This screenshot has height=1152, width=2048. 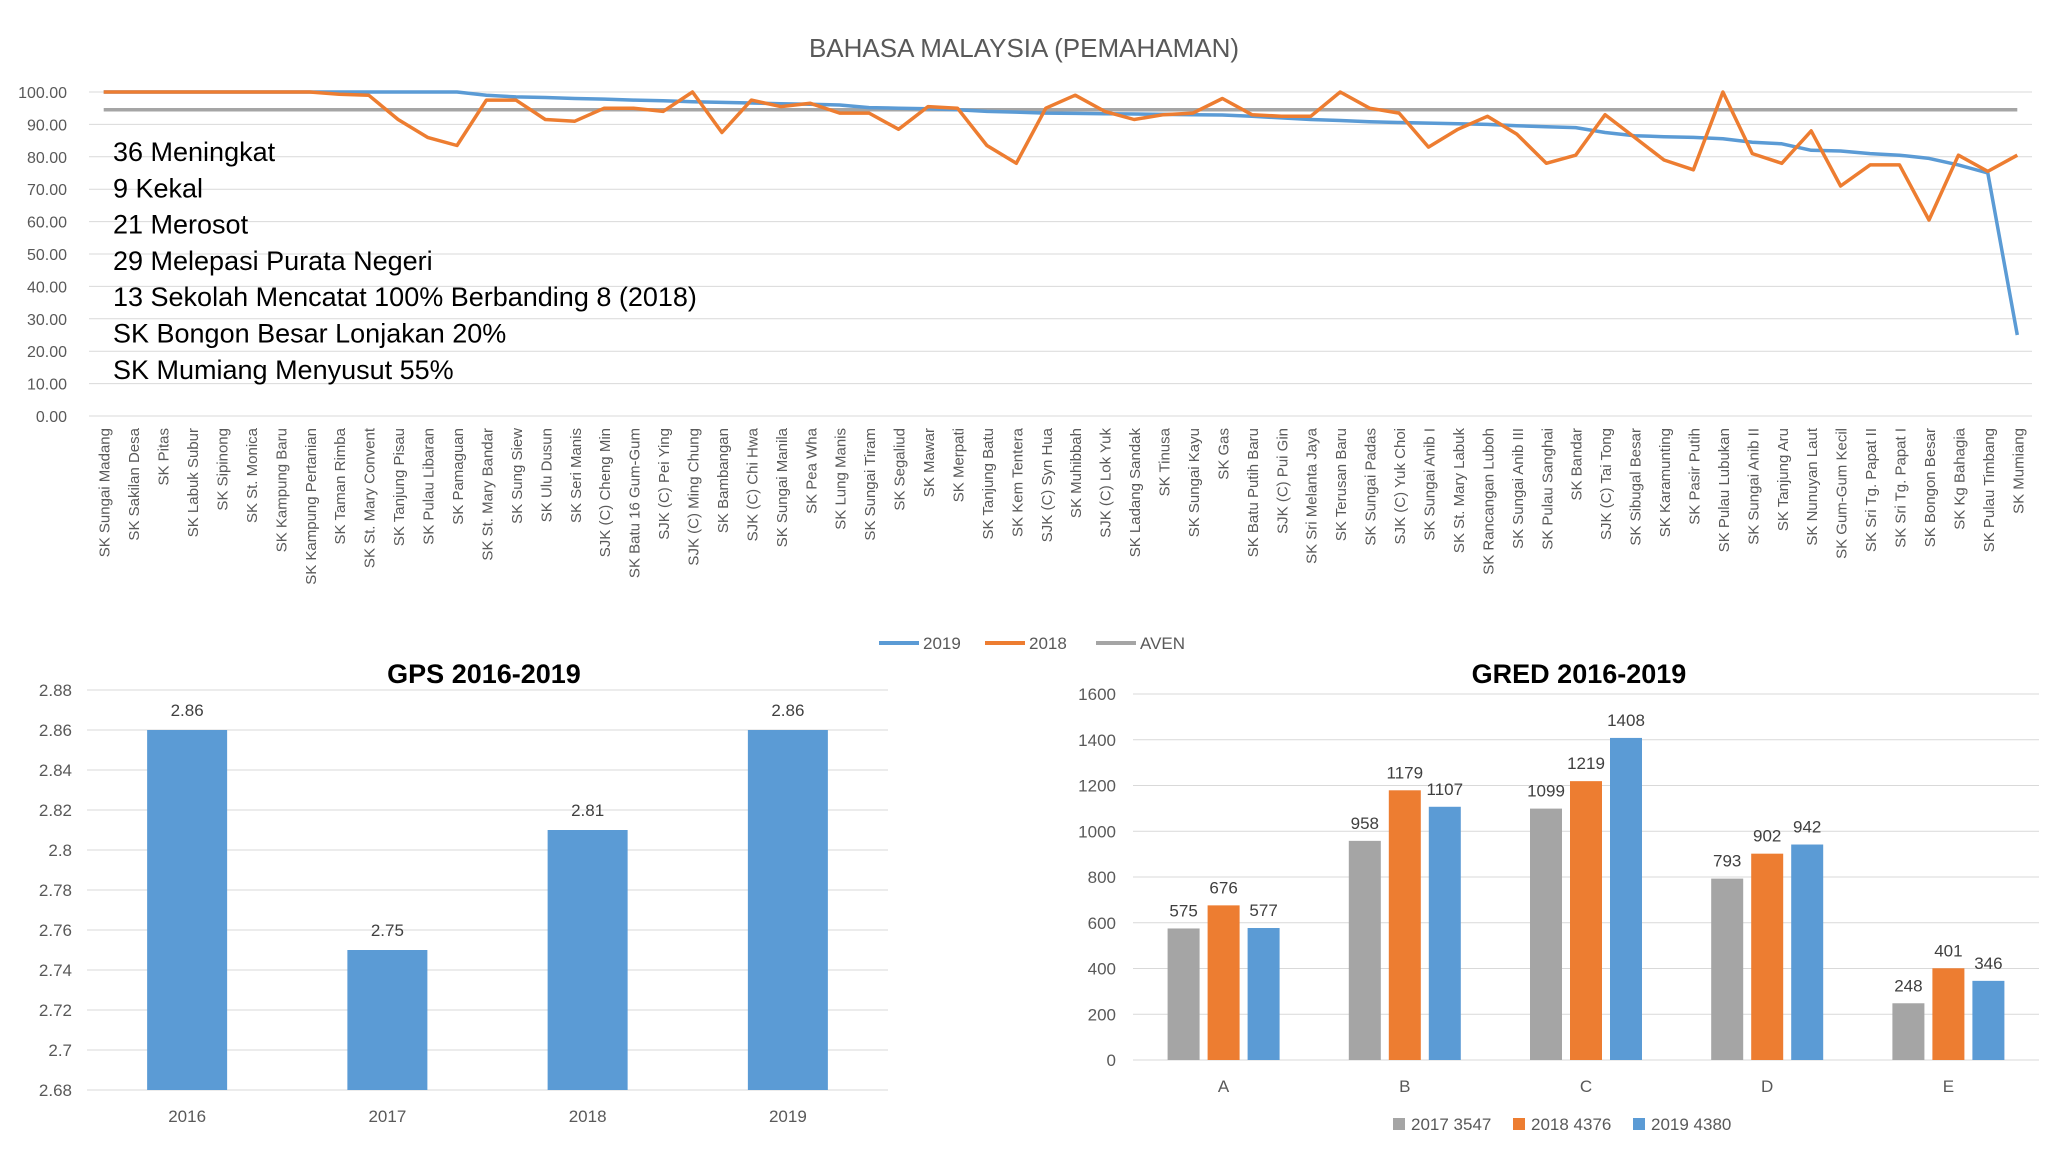 What do you see at coordinates (1694, 476) in the screenshot?
I see `x-tick-label: SK Pasir Putih` at bounding box center [1694, 476].